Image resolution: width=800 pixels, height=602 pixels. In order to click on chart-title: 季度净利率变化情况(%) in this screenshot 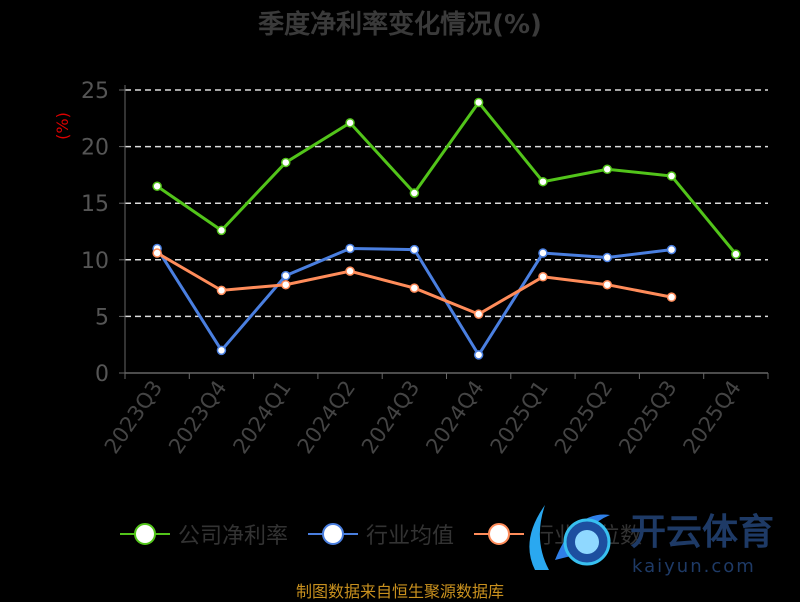, I will do `click(400, 25)`.